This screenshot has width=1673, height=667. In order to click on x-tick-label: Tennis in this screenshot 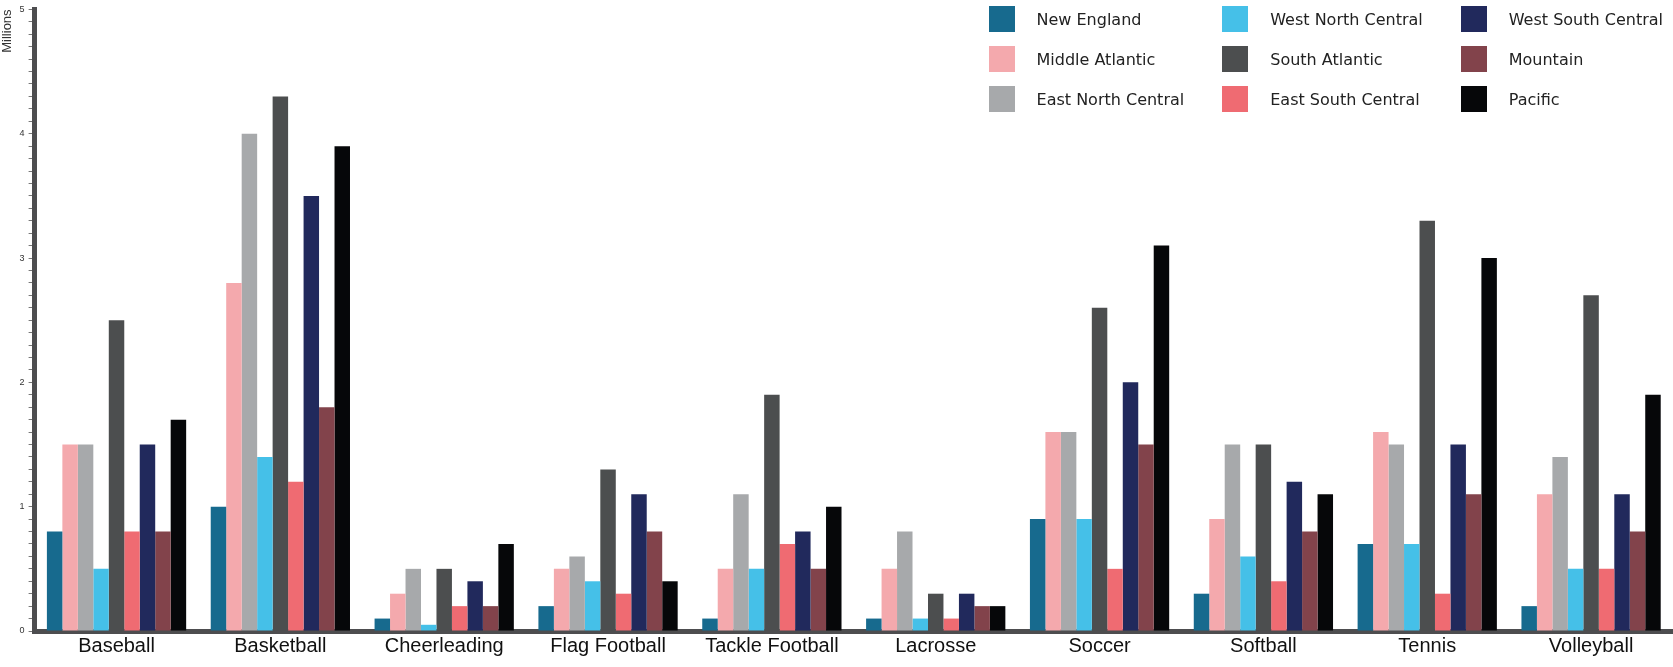, I will do `click(1427, 644)`.